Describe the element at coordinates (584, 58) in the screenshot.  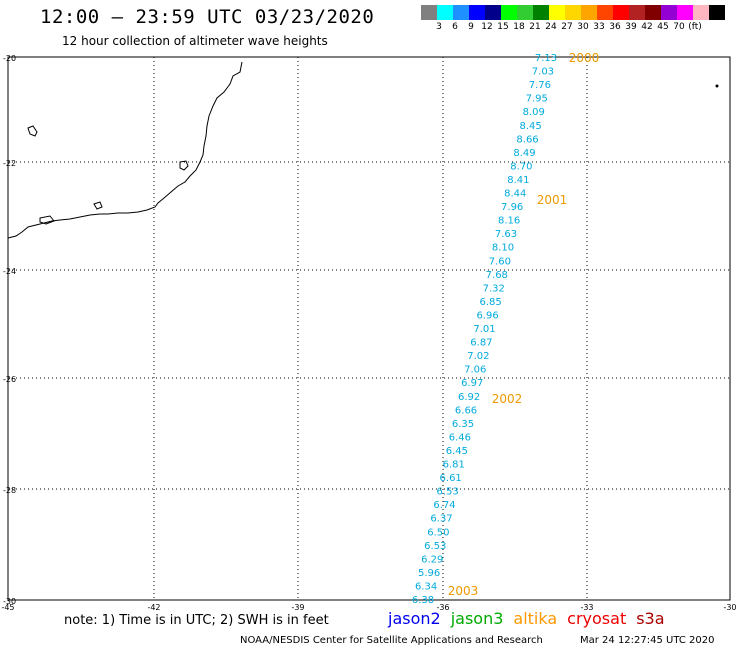
I see `time-label: 2000` at that location.